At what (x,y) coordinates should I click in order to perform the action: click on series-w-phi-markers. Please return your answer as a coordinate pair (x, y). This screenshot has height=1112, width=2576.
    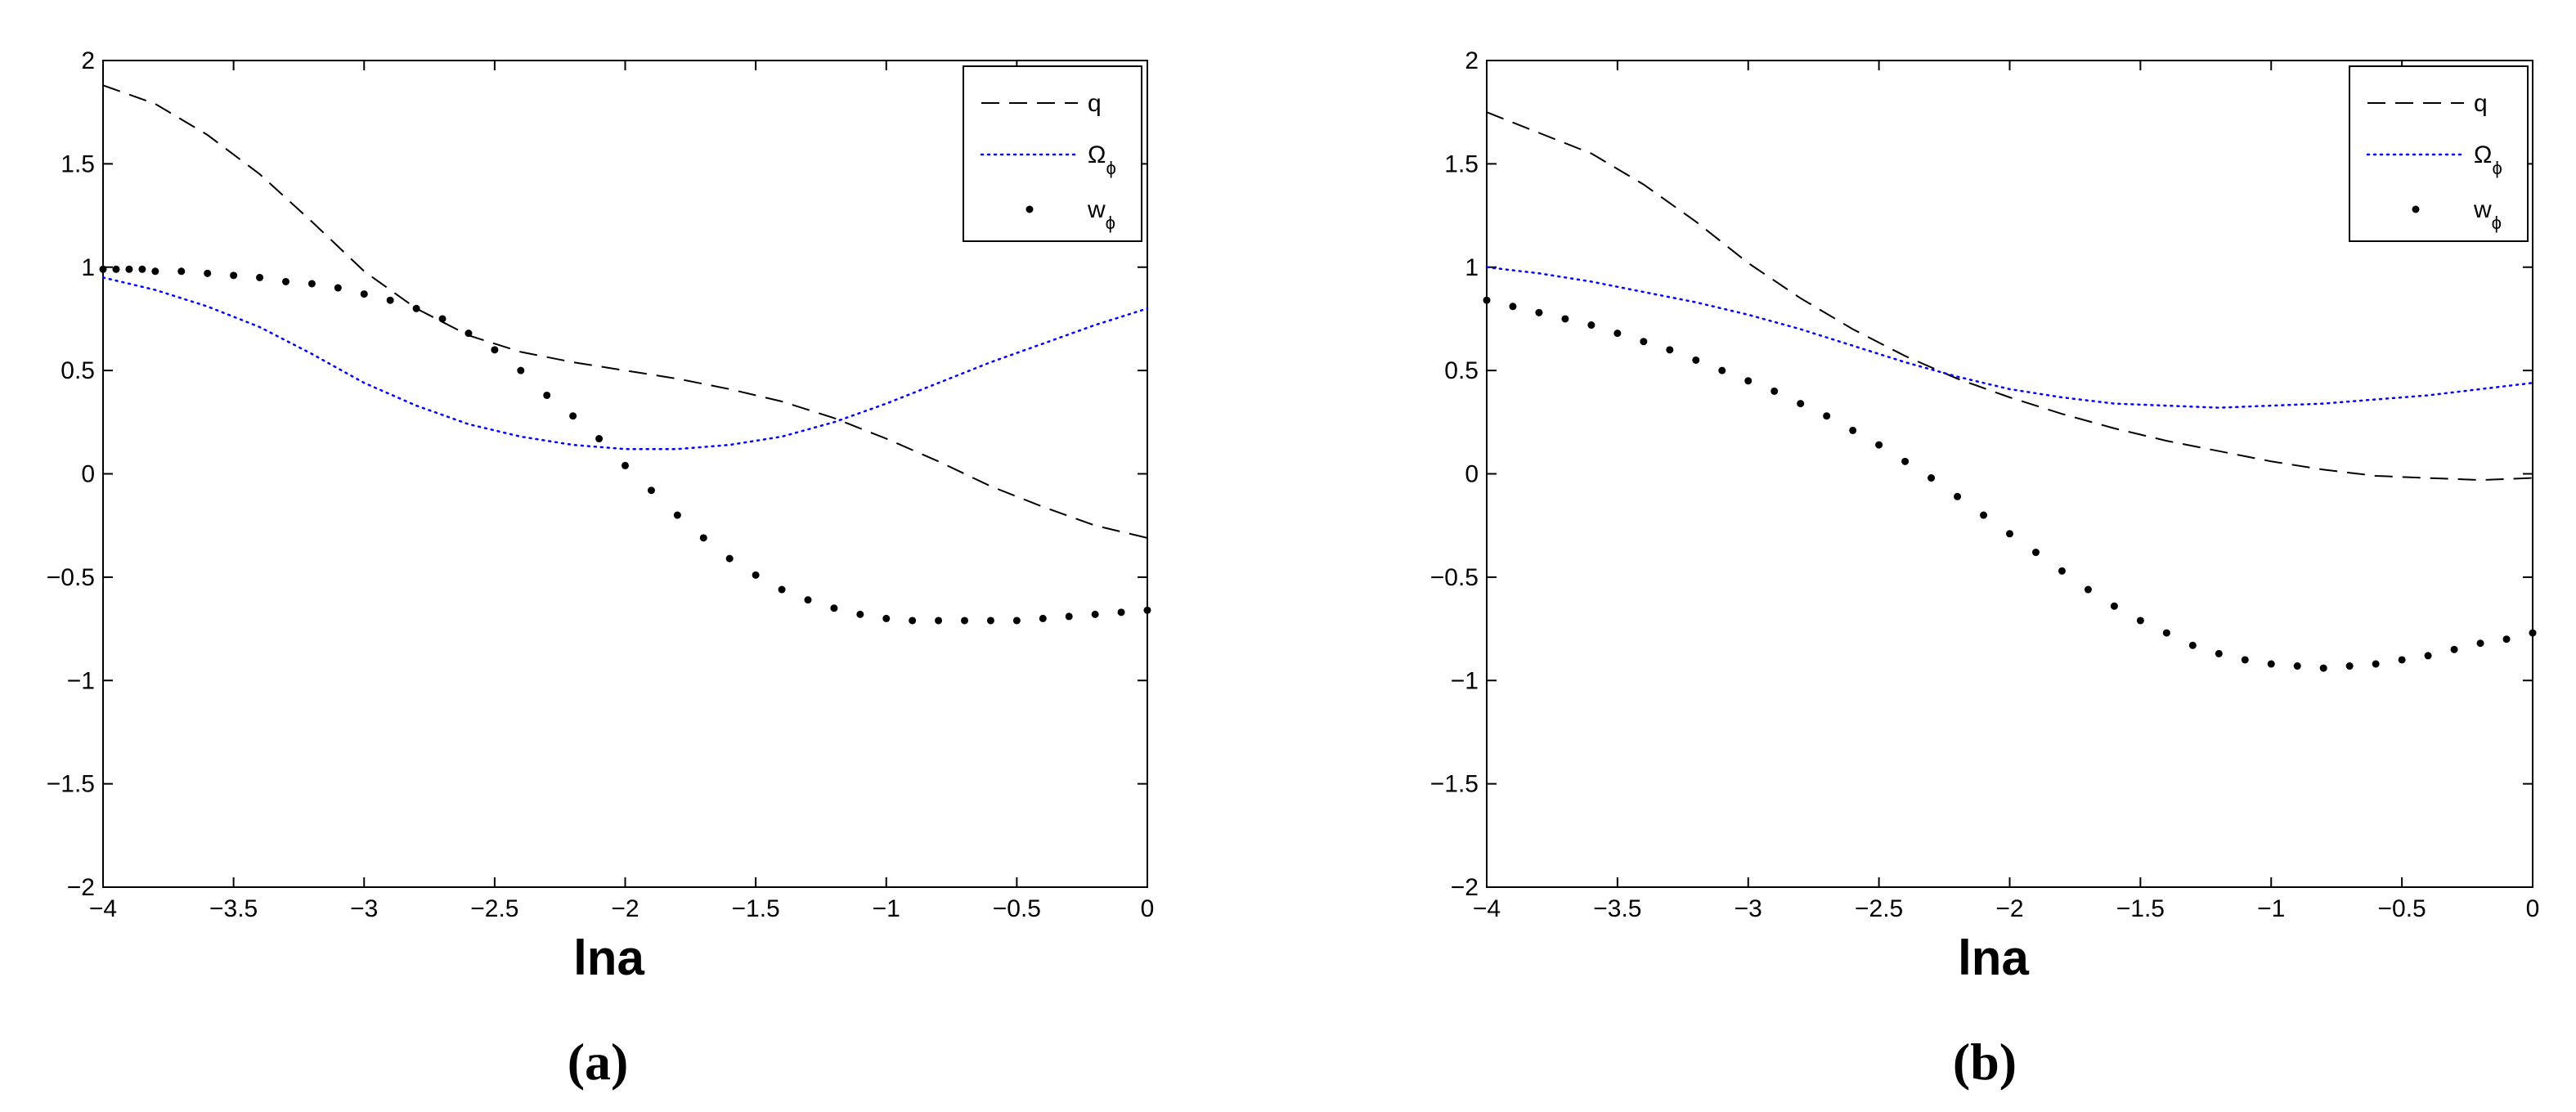
    Looking at the image, I should click on (625, 445).